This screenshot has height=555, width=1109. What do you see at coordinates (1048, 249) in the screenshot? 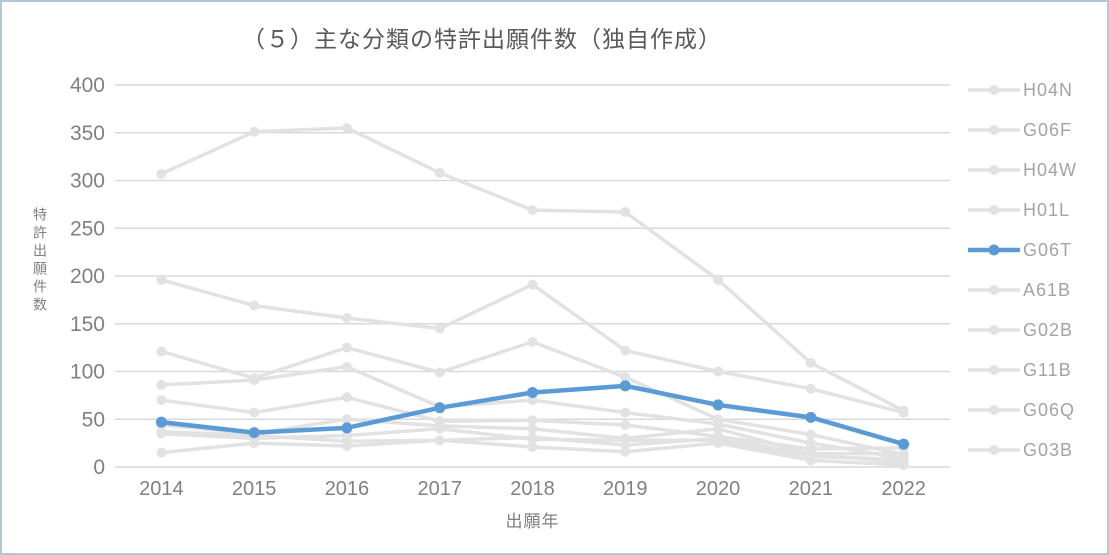
I see `legend-label-G06T: G06T` at bounding box center [1048, 249].